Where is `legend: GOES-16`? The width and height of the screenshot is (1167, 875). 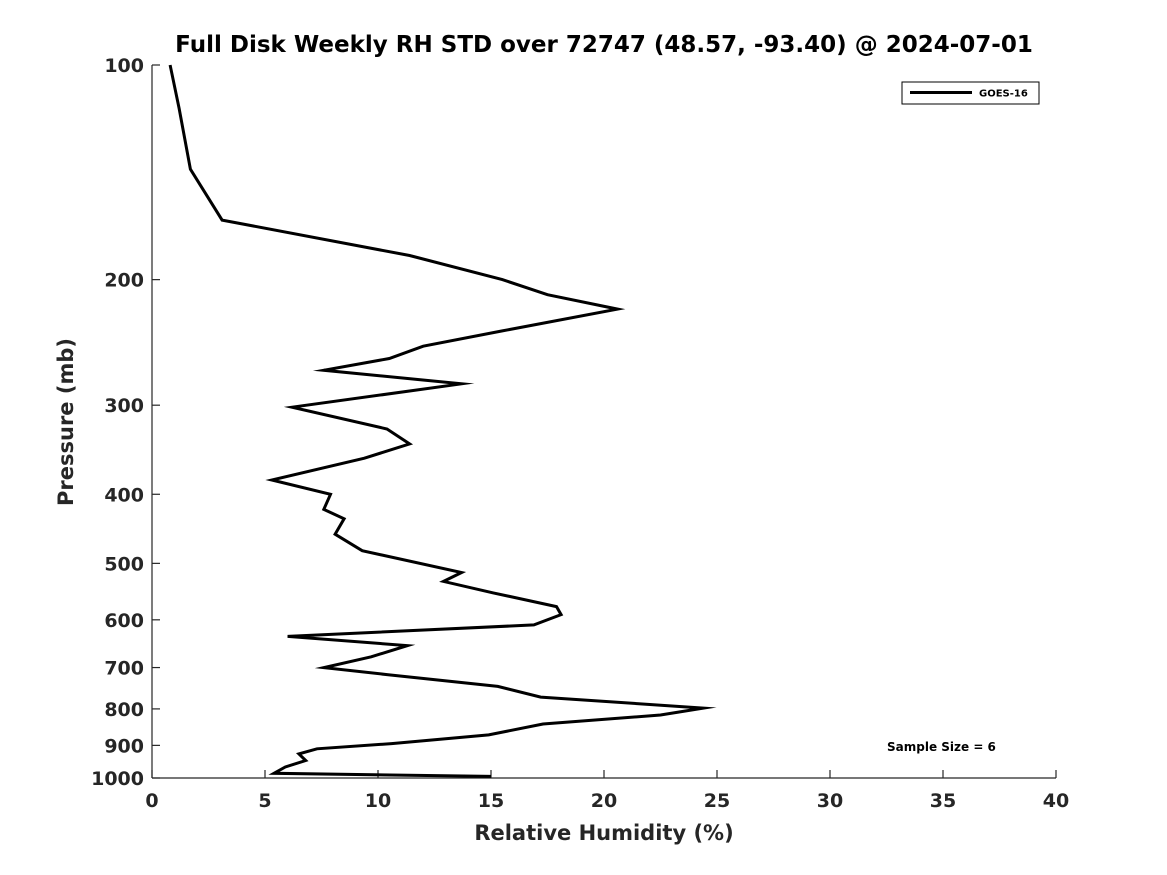
legend: GOES-16 is located at coordinates (970, 93).